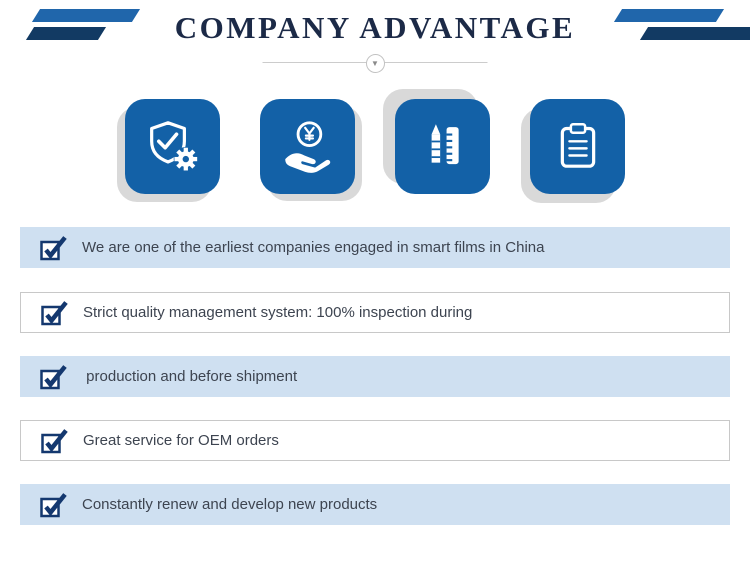 The width and height of the screenshot is (750, 573). Describe the element at coordinates (190, 376) in the screenshot. I see `advantage-text: production and before shipment` at that location.